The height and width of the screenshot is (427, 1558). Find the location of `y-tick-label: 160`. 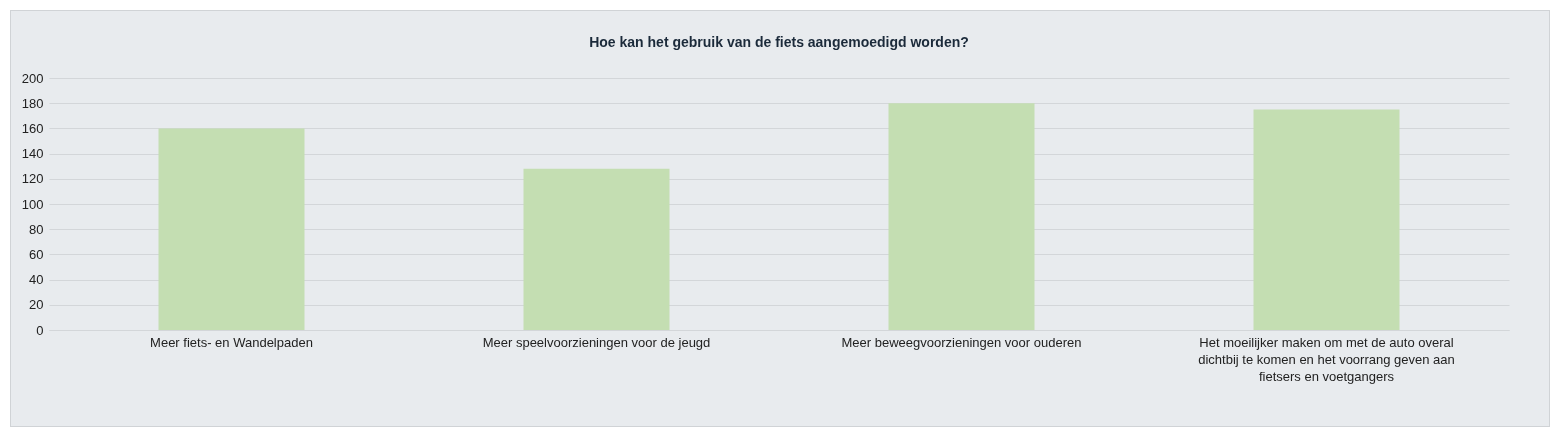

y-tick-label: 160 is located at coordinates (32, 128).